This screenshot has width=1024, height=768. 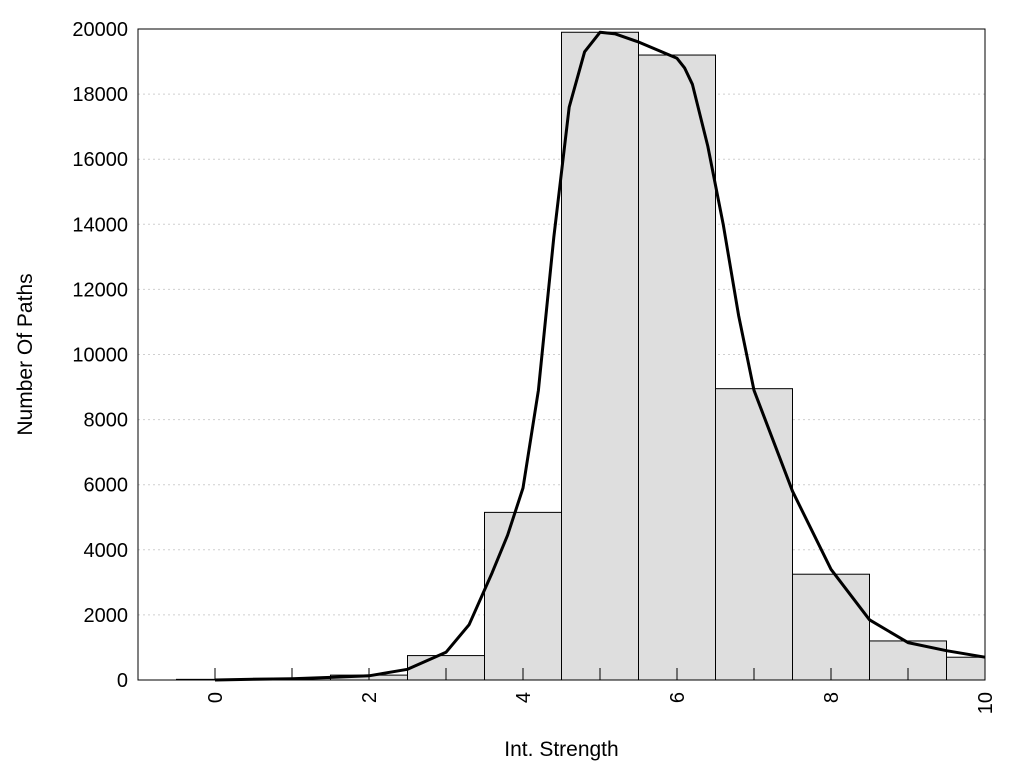 I want to click on x-tick-label: 4, so click(x=524, y=697).